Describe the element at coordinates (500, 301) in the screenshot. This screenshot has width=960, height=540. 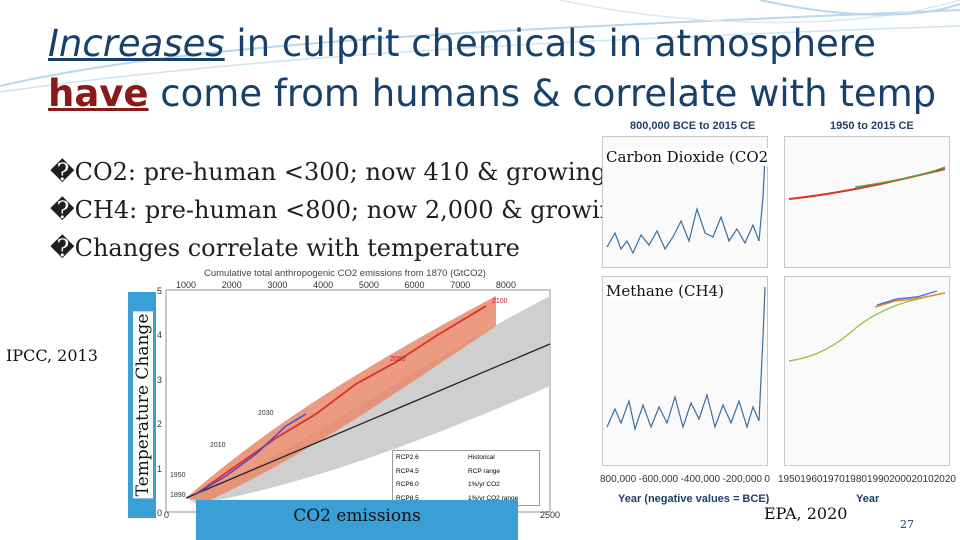
I see `year-label: 2100` at that location.